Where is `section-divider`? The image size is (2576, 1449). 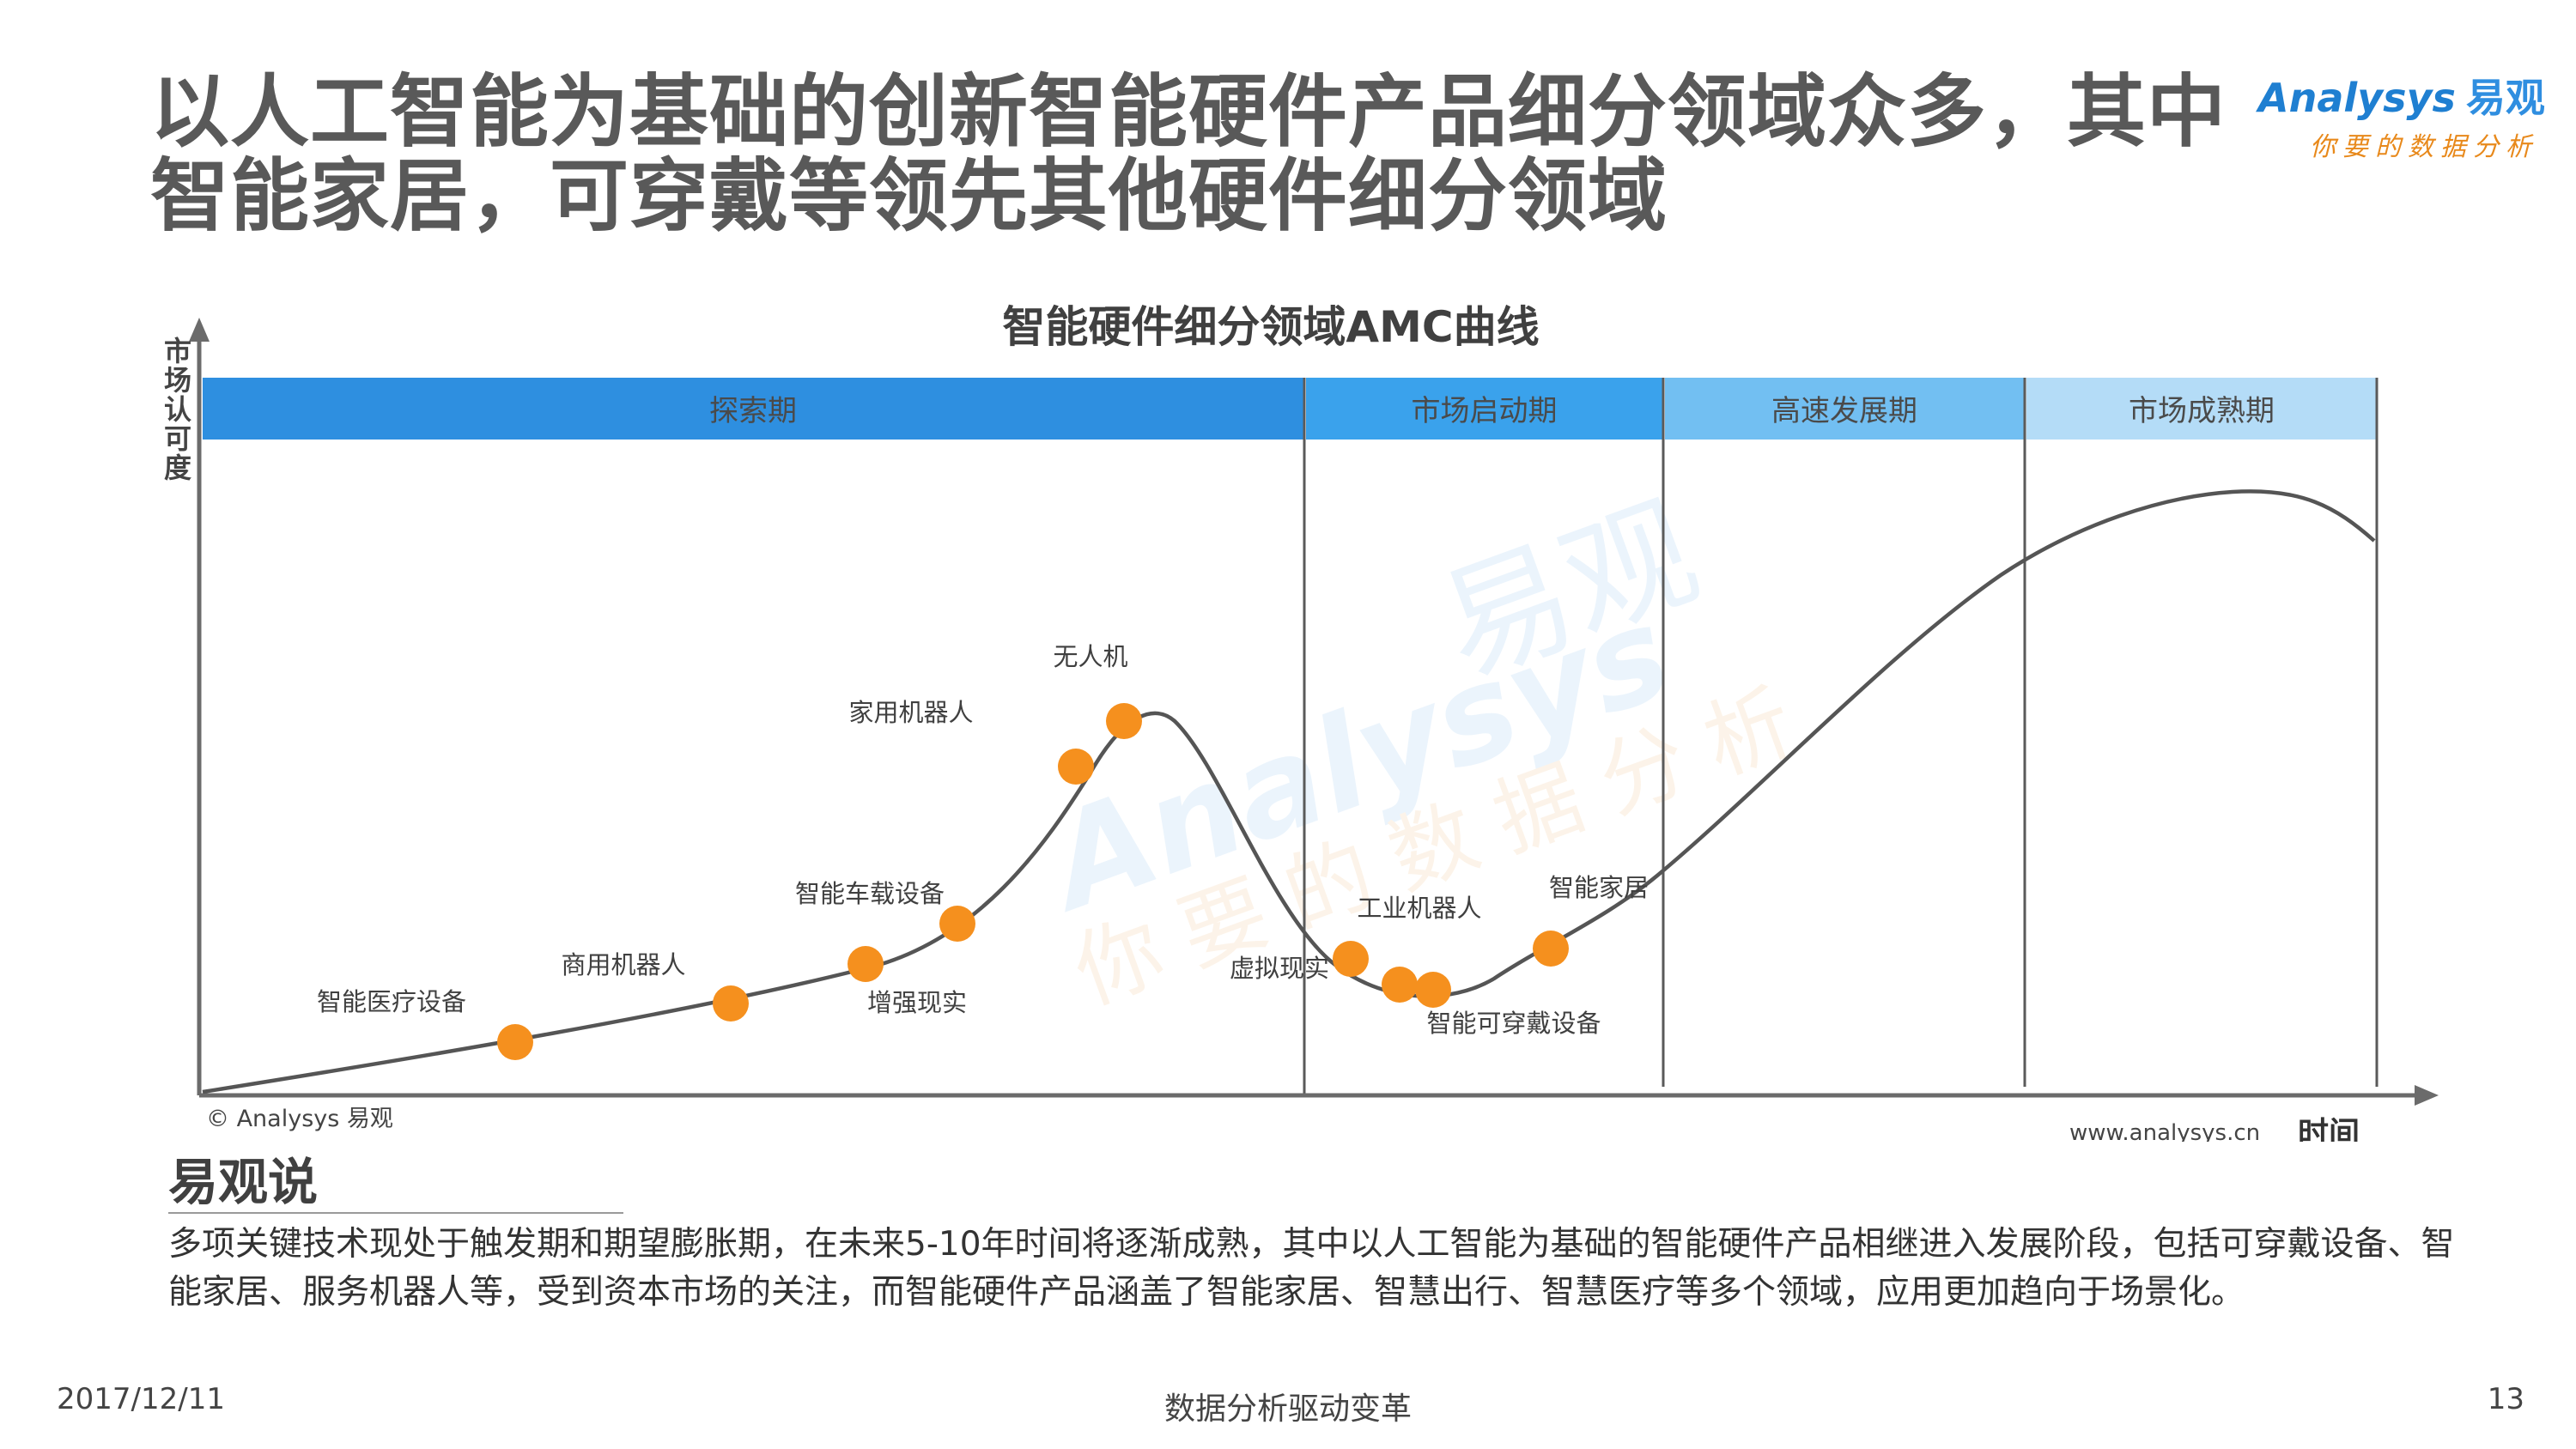 section-divider is located at coordinates (396, 1213).